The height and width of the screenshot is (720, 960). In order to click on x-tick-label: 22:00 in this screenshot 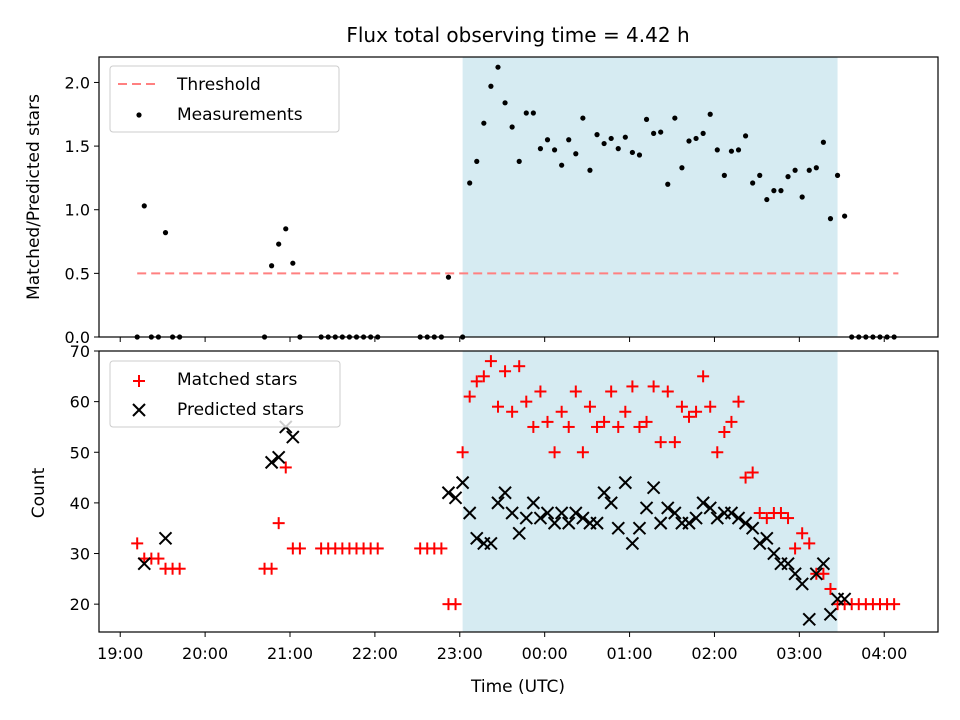, I will do `click(375, 653)`.